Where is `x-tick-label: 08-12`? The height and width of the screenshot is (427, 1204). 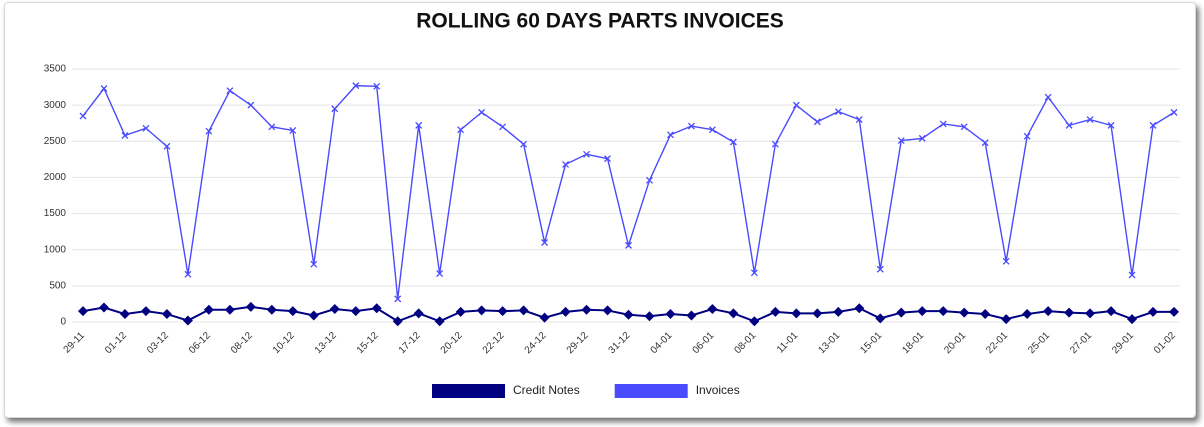
x-tick-label: 08-12 is located at coordinates (242, 343).